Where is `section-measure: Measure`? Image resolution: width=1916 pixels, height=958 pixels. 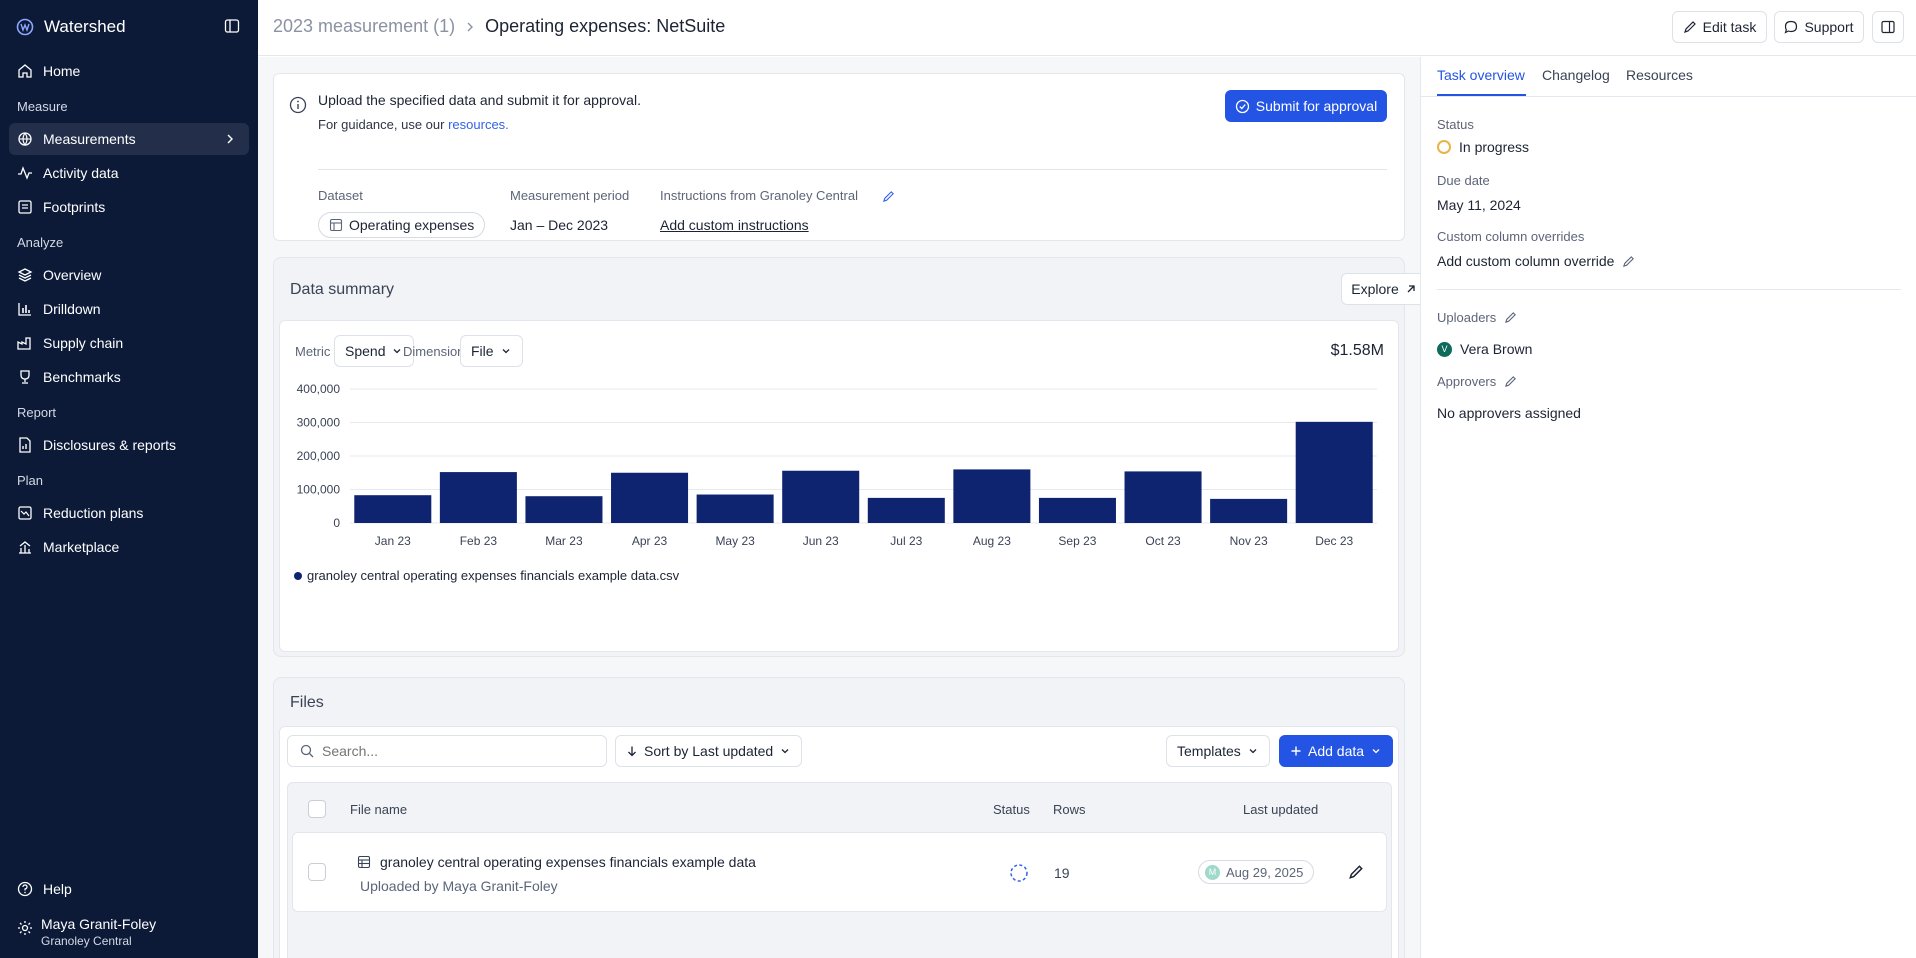
section-measure: Measure is located at coordinates (42, 106).